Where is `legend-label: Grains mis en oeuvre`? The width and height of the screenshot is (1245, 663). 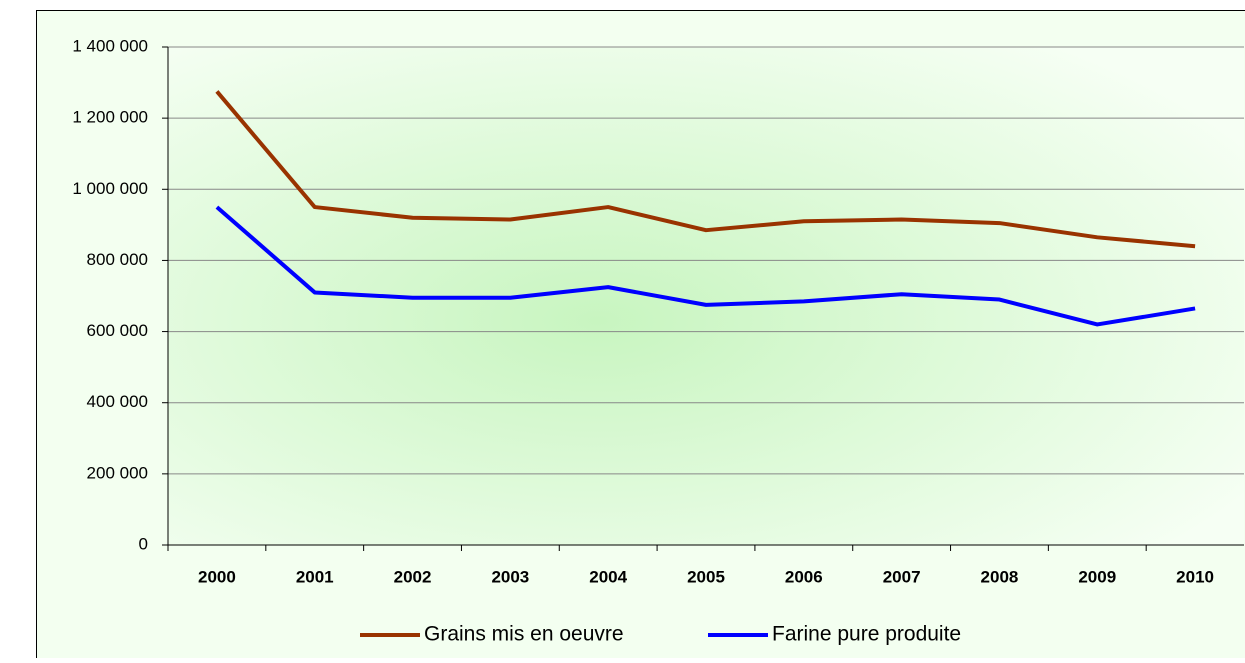
legend-label: Grains mis en oeuvre is located at coordinates (524, 634).